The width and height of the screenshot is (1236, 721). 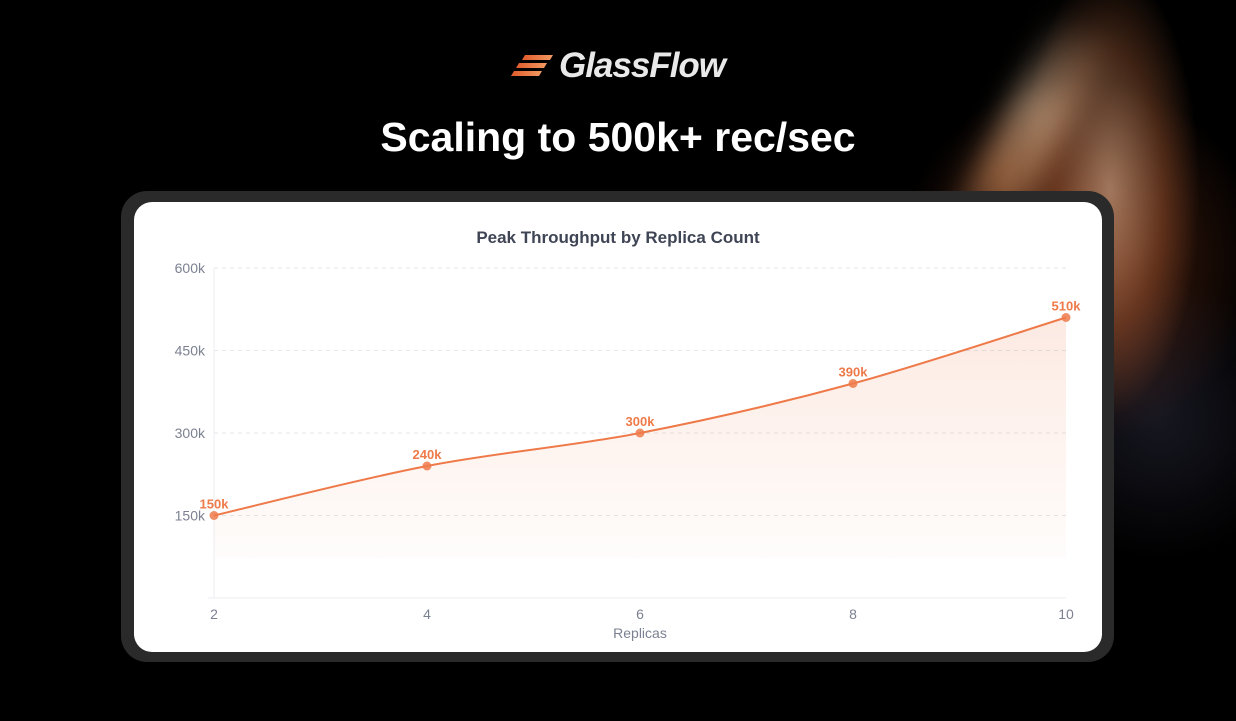 I want to click on brand-logo: GlassFlow, so click(x=618, y=66).